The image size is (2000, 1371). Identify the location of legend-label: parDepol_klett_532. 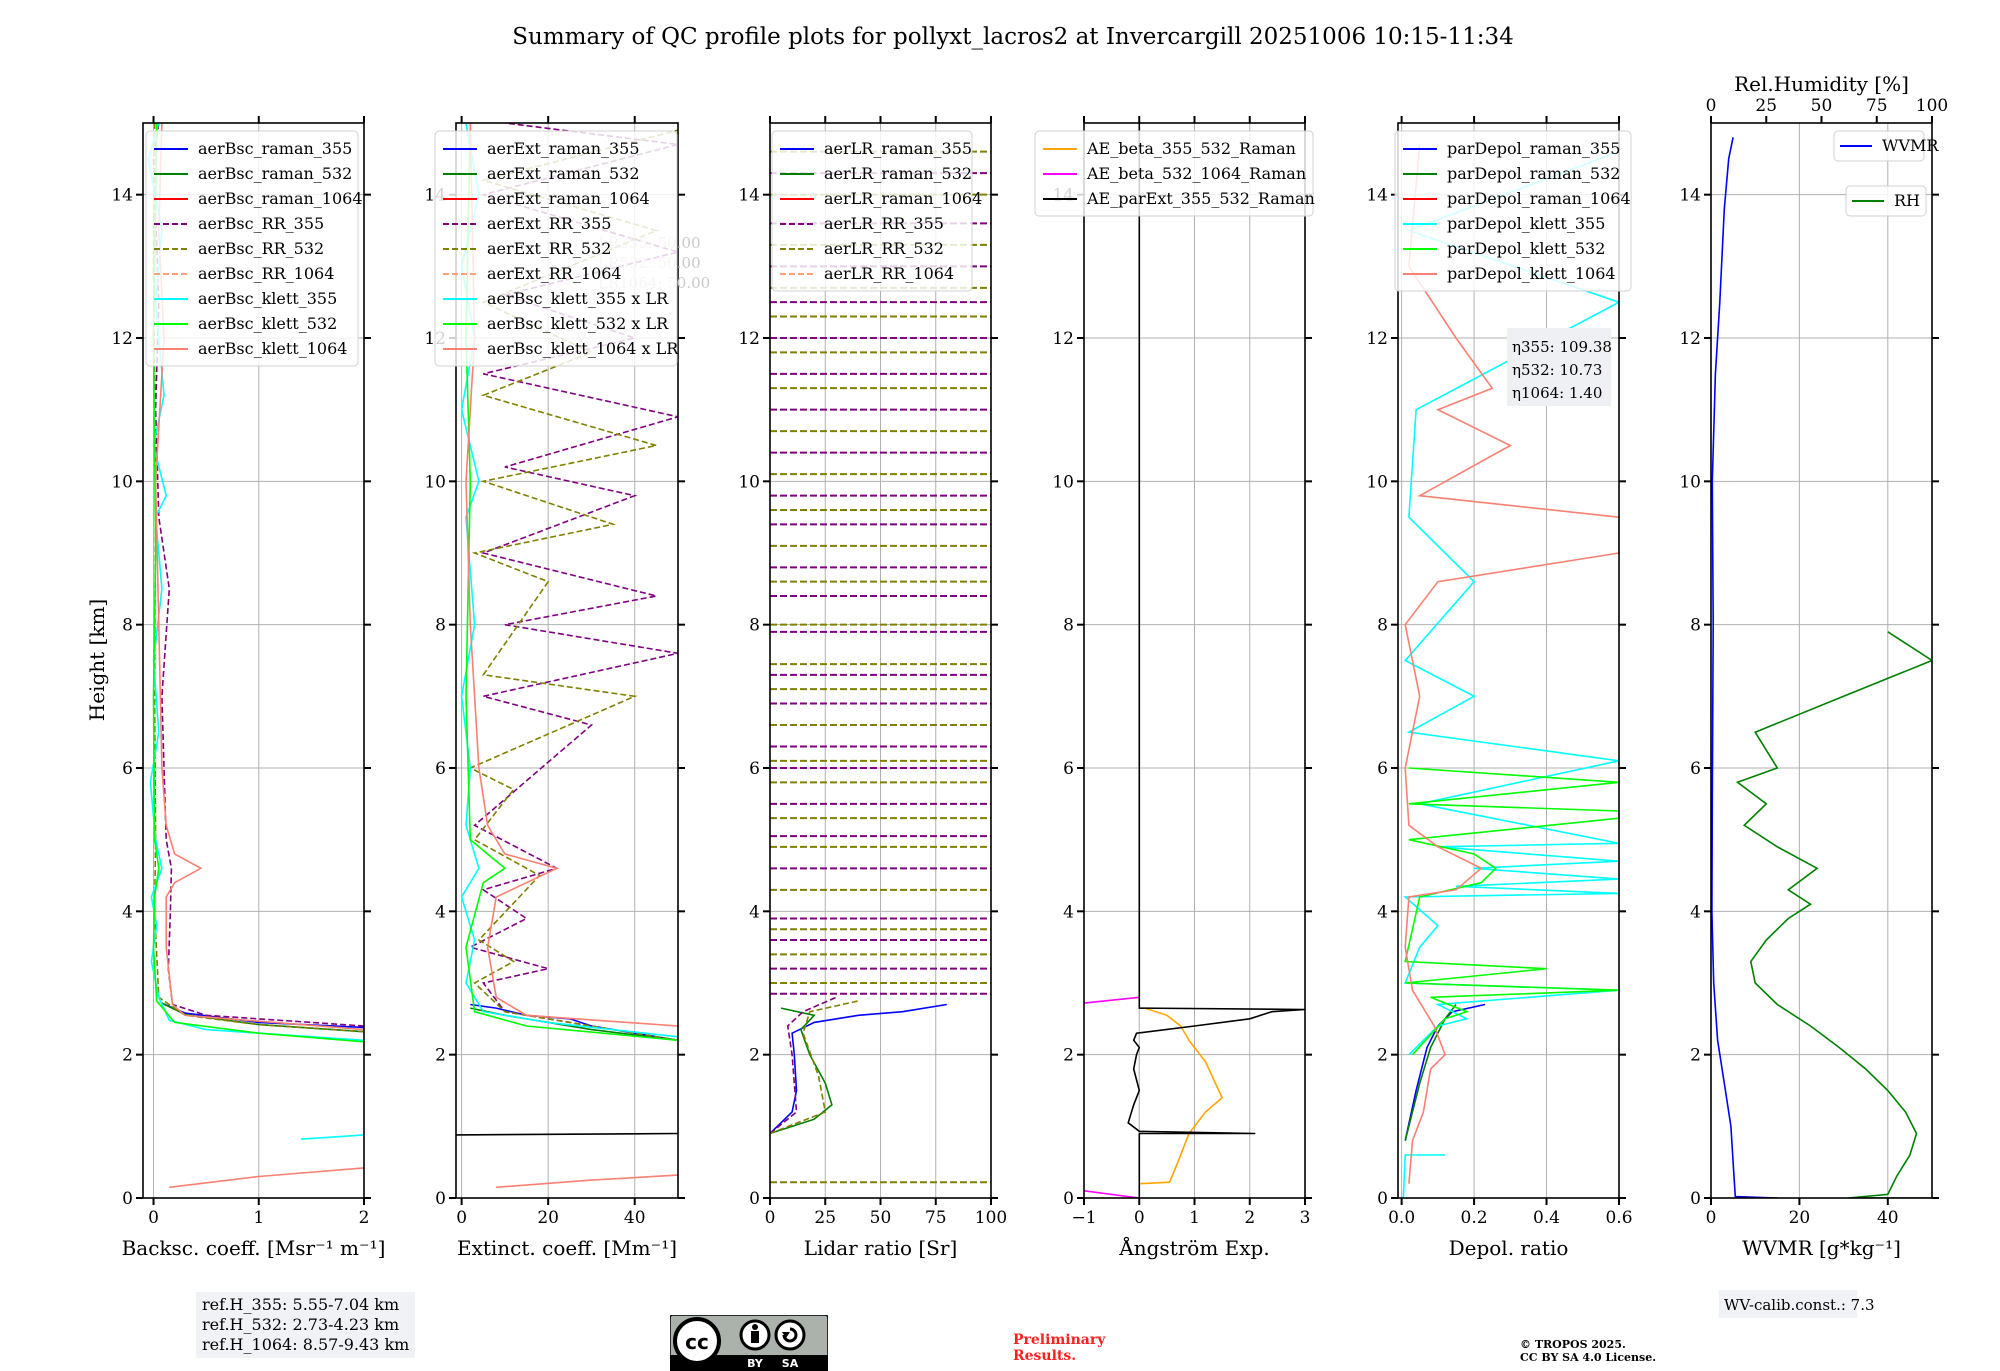
(1526, 248).